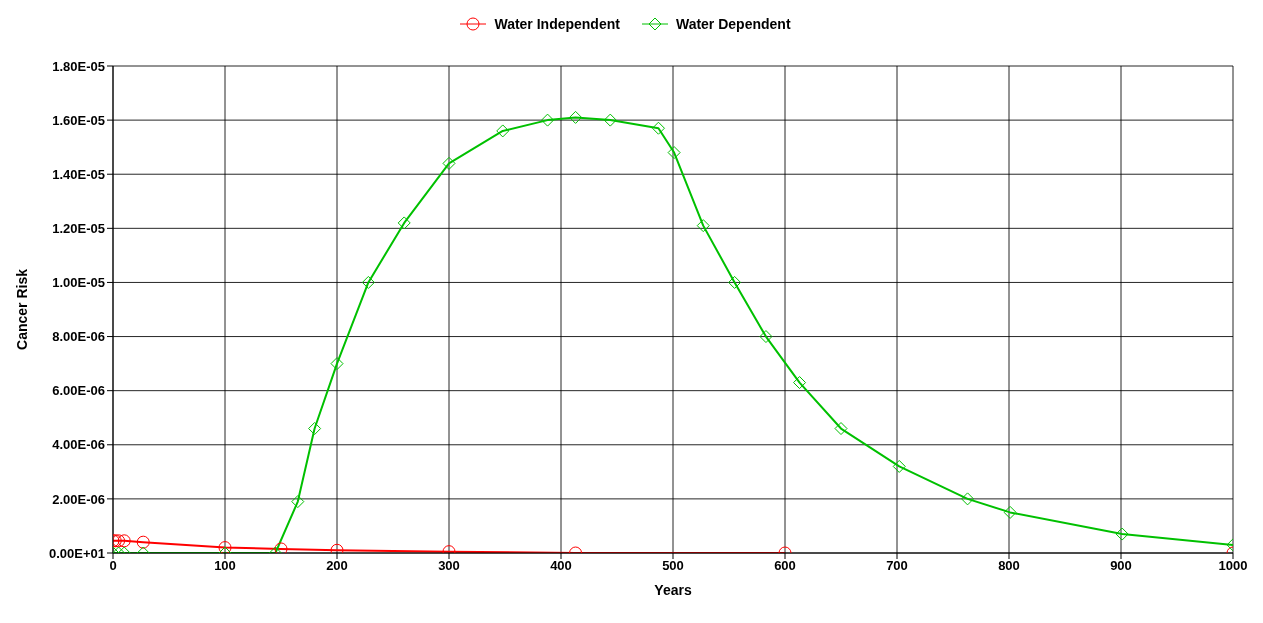 This screenshot has height=623, width=1263. What do you see at coordinates (337, 566) in the screenshot?
I see `x-tick-label: 200` at bounding box center [337, 566].